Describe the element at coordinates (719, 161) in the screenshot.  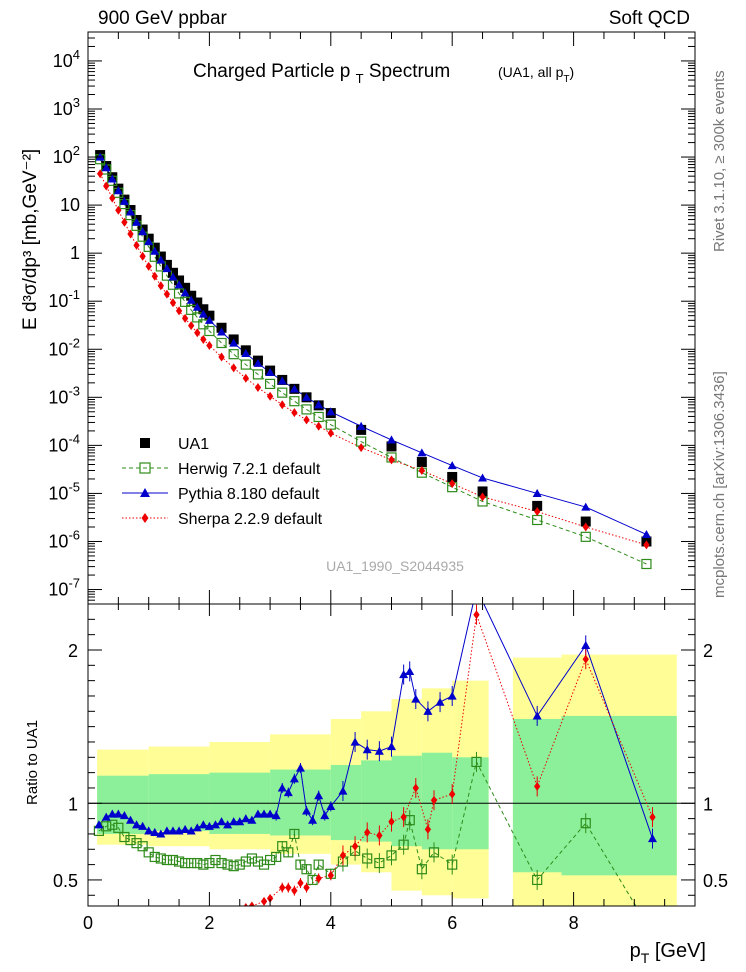
I see `rivet-label: Rivet 3.1.10, ≥ 300k events` at that location.